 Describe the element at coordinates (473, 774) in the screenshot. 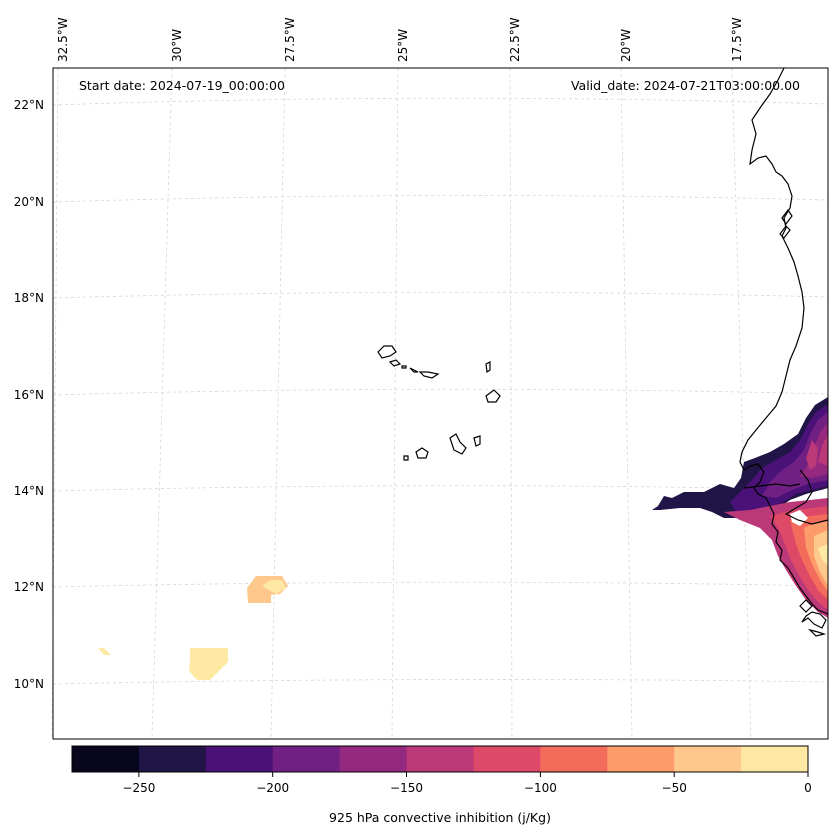

I see `colorbar-ticks` at that location.